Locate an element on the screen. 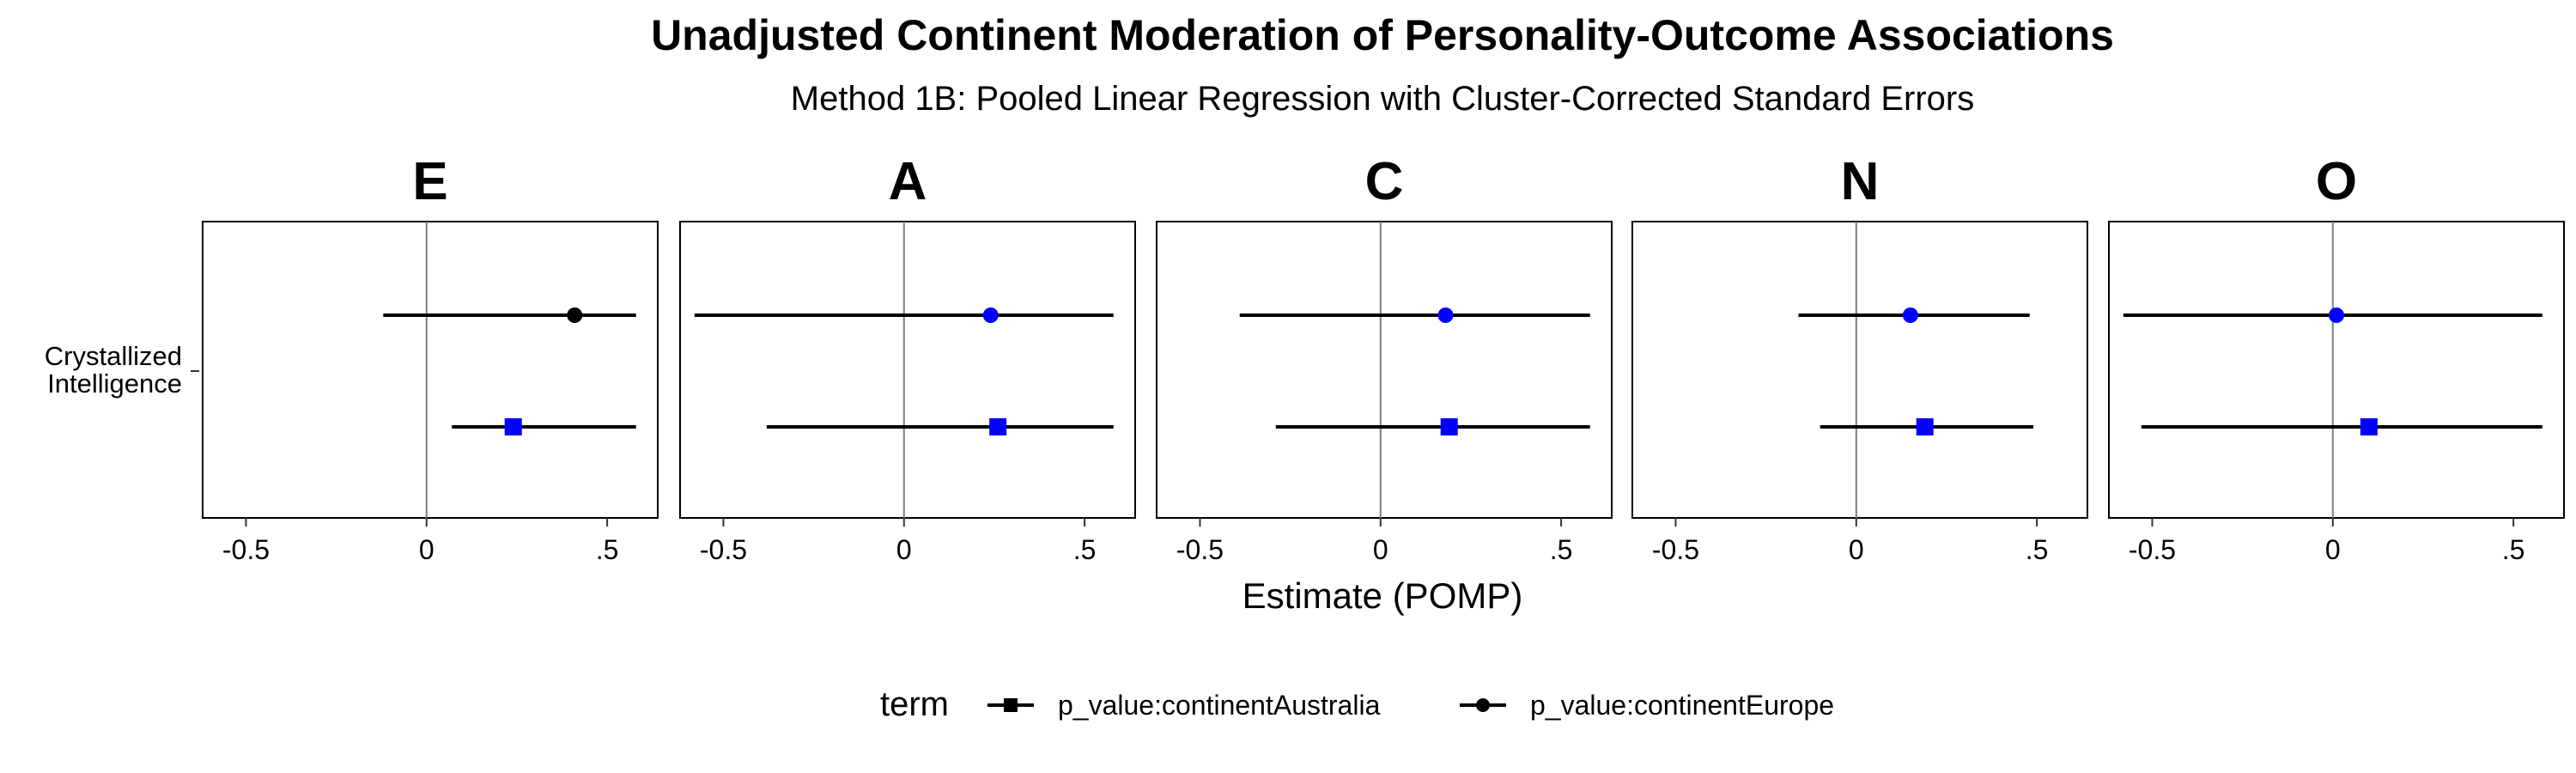 The height and width of the screenshot is (773, 2576). facet-panel-n: N -0.5 0 .5 is located at coordinates (1859, 358).